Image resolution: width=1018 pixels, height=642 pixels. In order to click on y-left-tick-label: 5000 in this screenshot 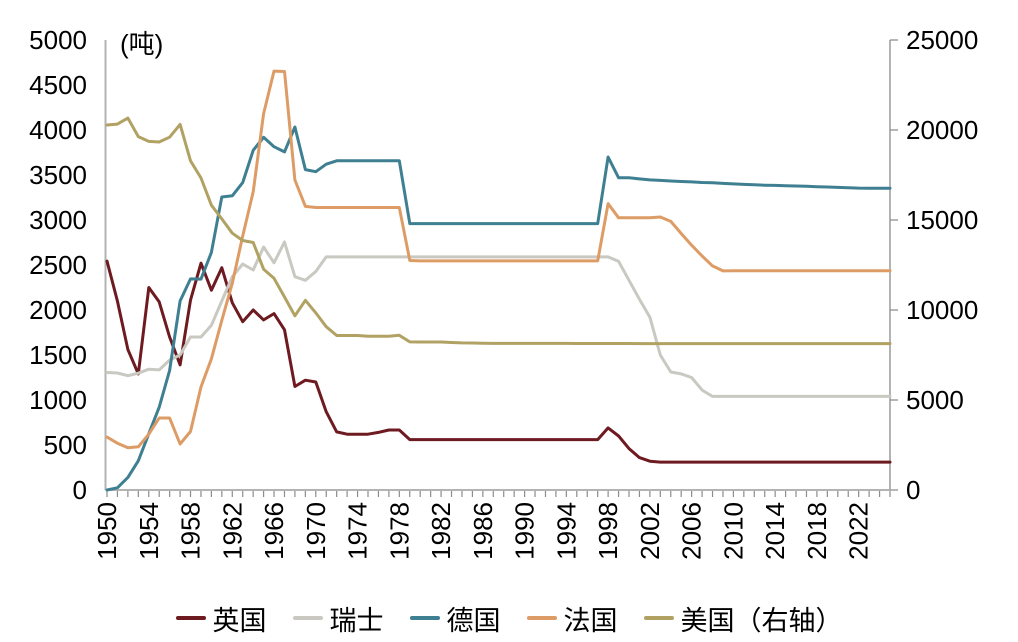, I will do `click(58, 40)`.